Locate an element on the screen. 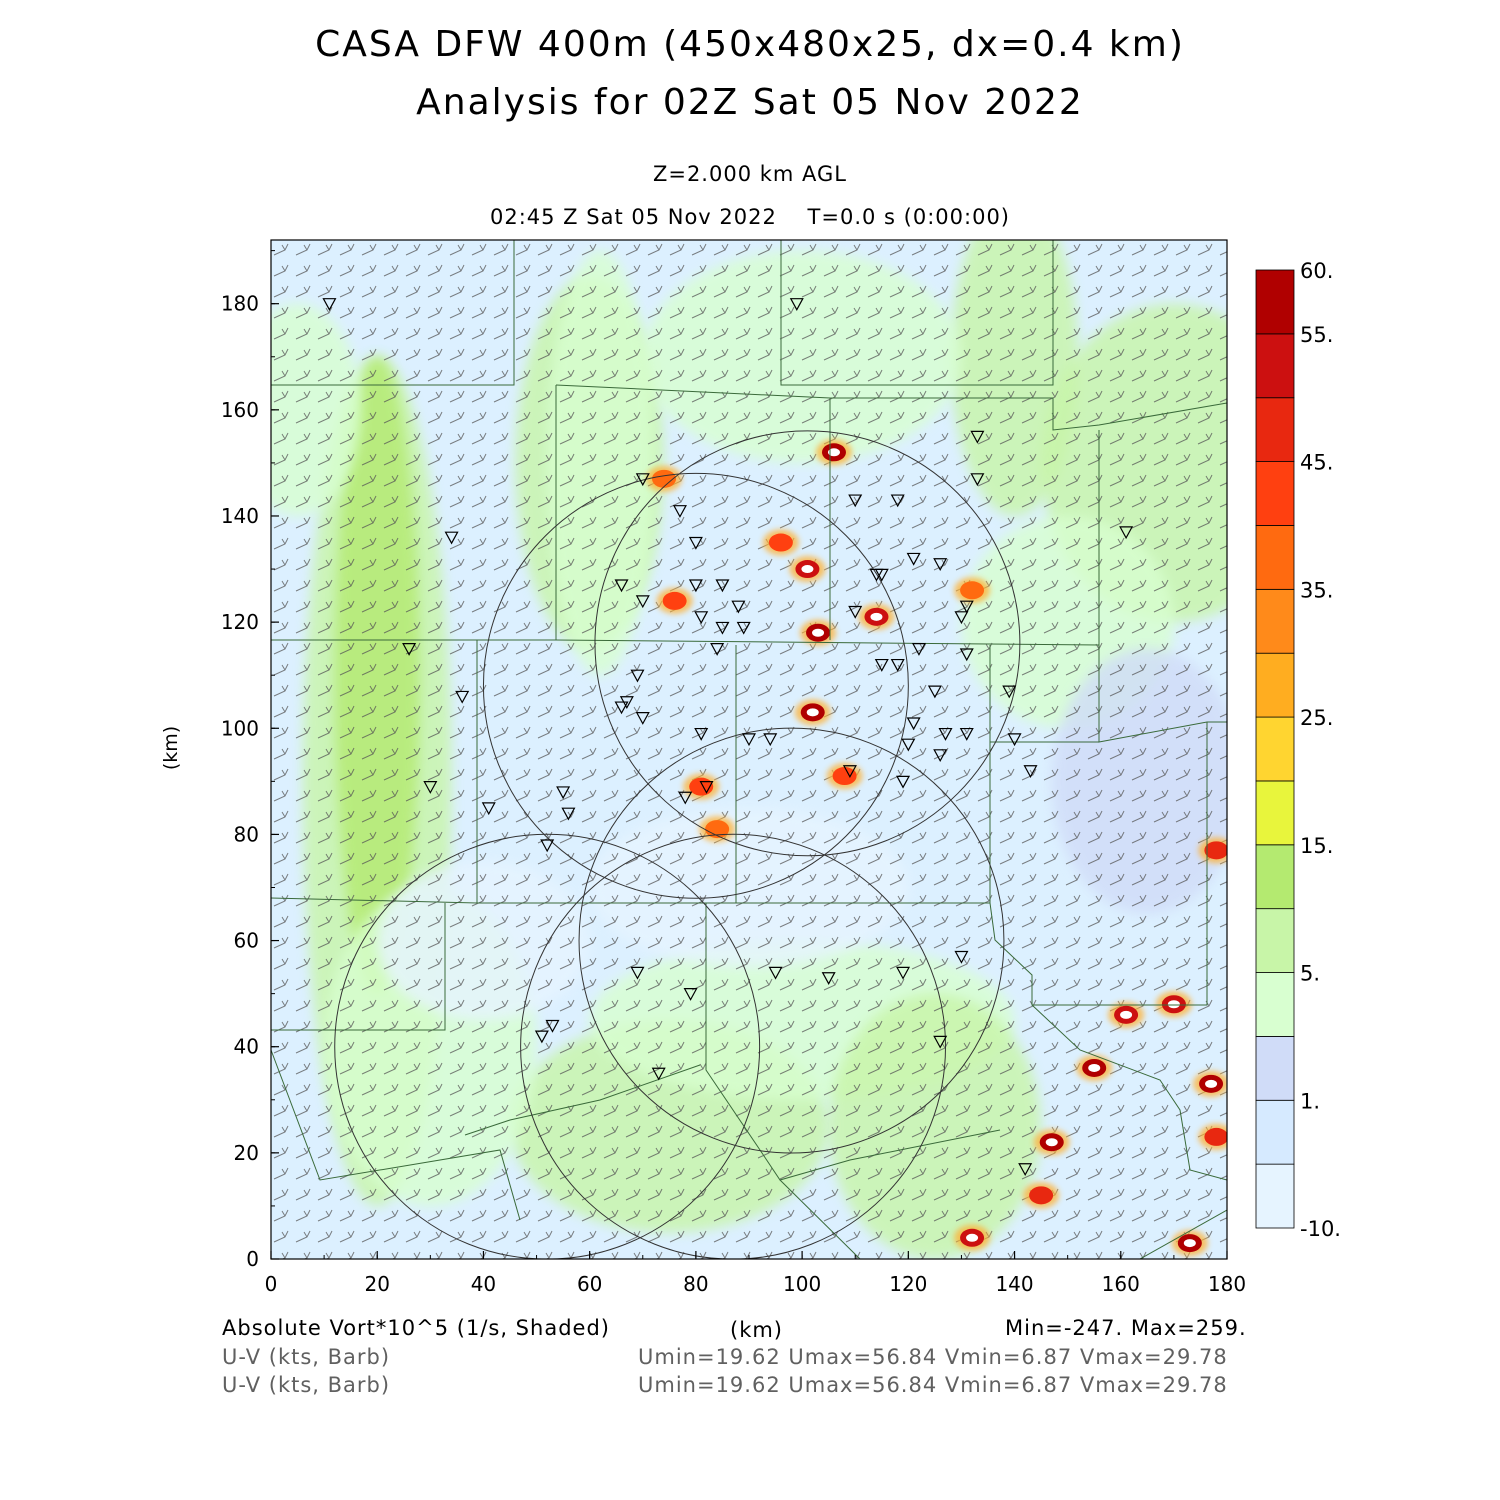 This screenshot has height=1500, width=1500. y-tick-label: 180 is located at coordinates (240, 304).